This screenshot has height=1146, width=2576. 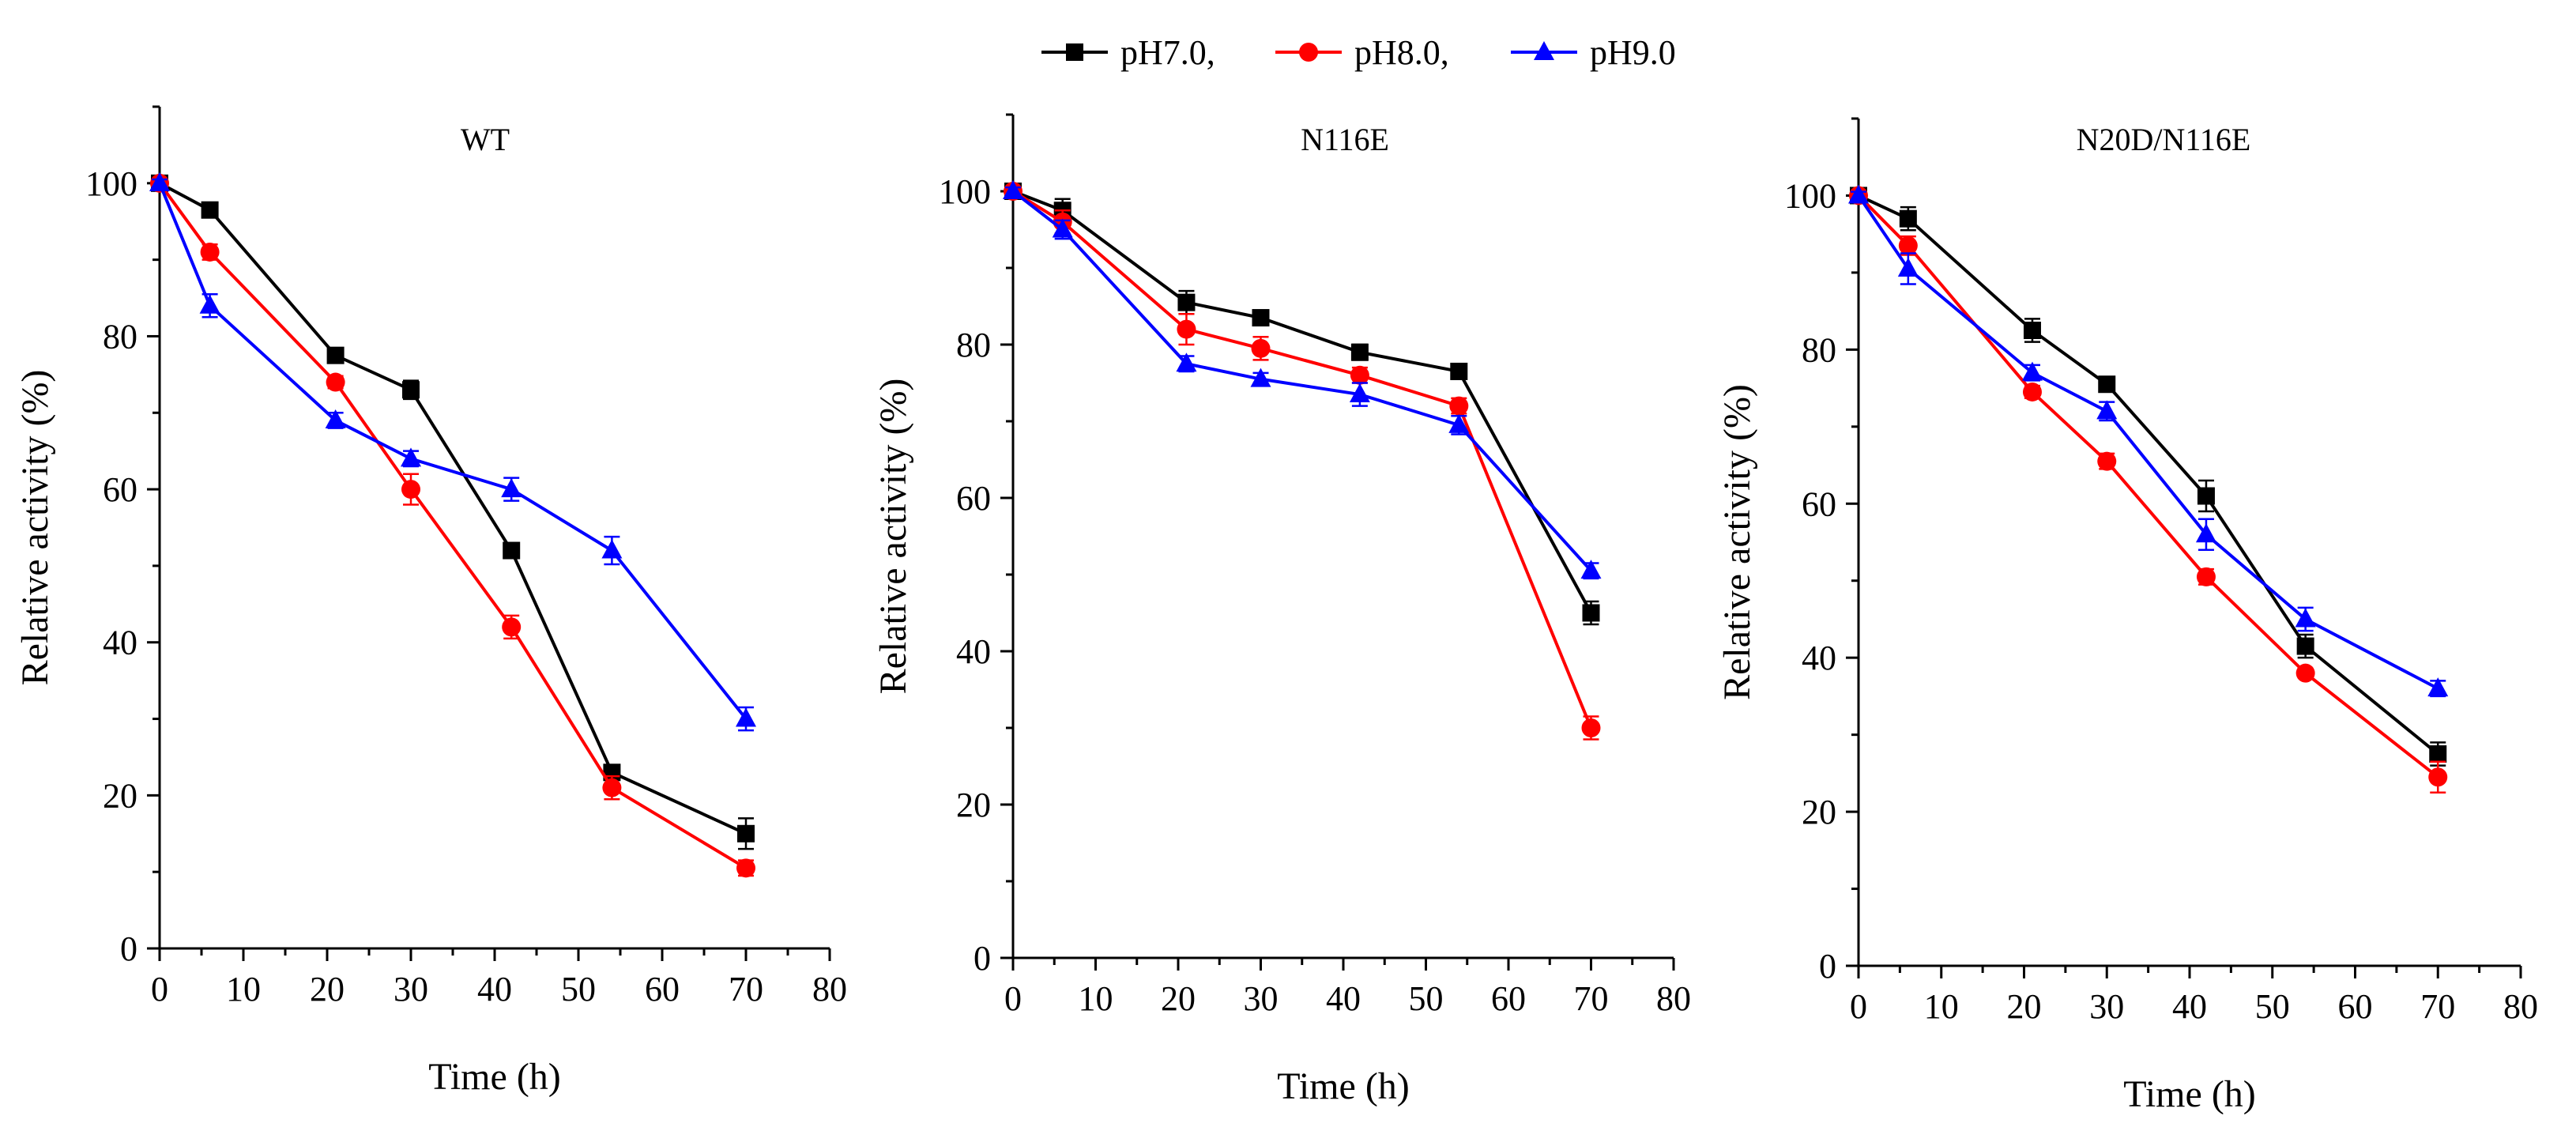 I want to click on panel-title: WT, so click(x=485, y=139).